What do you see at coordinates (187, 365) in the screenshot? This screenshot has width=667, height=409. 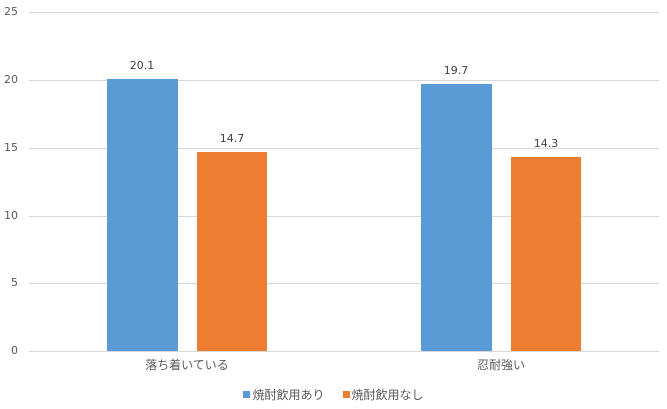 I see `category-label-1: 落ち着いている` at bounding box center [187, 365].